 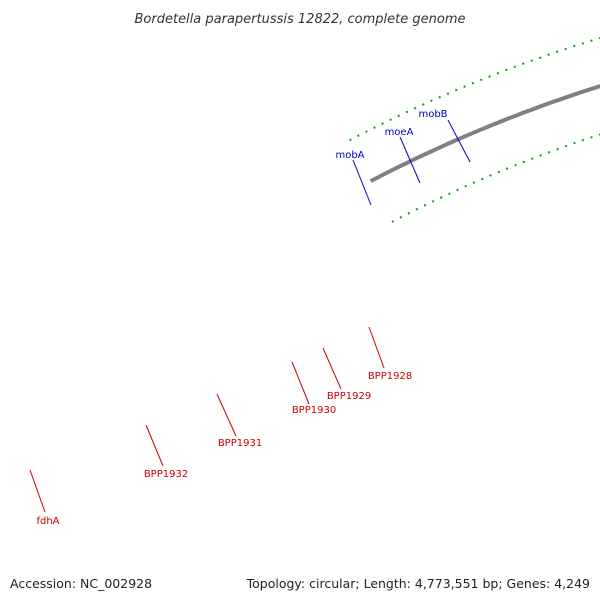 I want to click on gene-label: BPP1932, so click(x=166, y=474).